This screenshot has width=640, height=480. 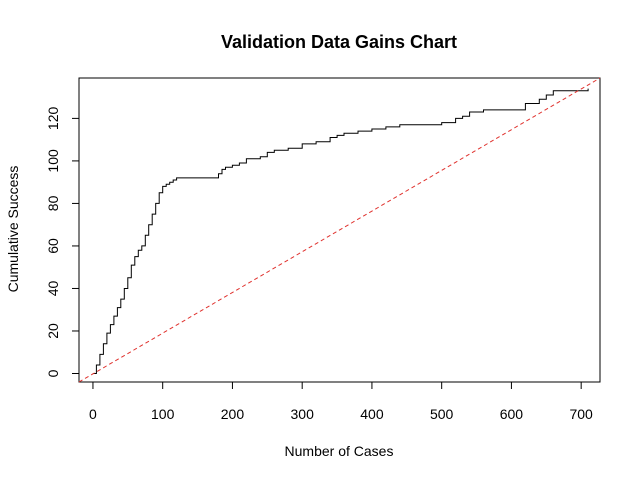 What do you see at coordinates (339, 42) in the screenshot?
I see `chart-title: Validation Data Gains Chart` at bounding box center [339, 42].